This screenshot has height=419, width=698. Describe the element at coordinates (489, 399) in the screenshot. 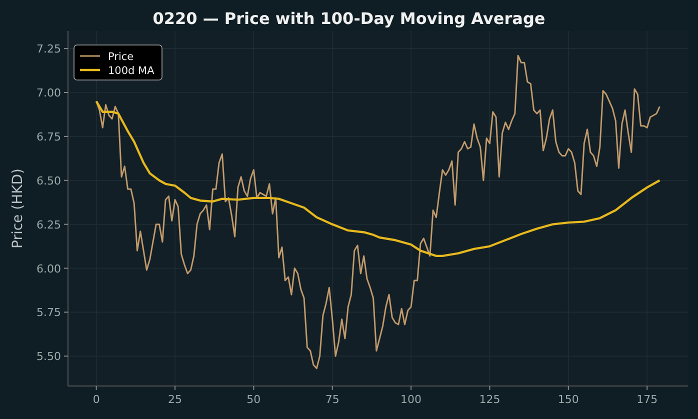

I see `x-tick-label: 125` at that location.